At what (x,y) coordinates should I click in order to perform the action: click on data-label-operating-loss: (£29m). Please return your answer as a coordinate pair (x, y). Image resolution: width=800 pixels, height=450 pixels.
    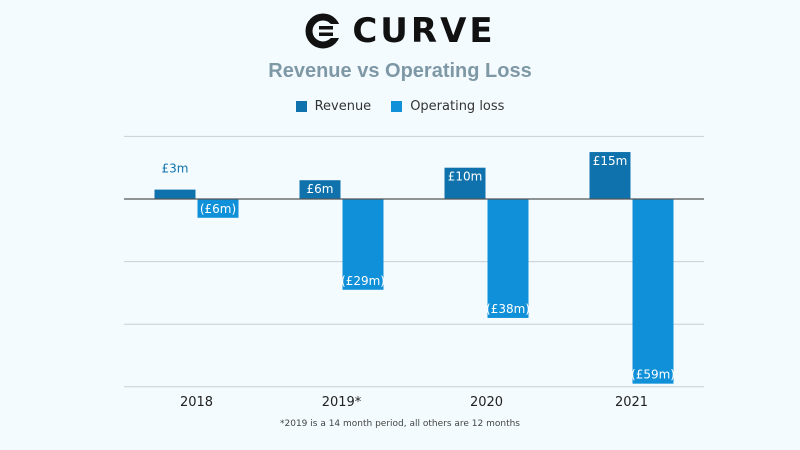
    Looking at the image, I should click on (363, 281).